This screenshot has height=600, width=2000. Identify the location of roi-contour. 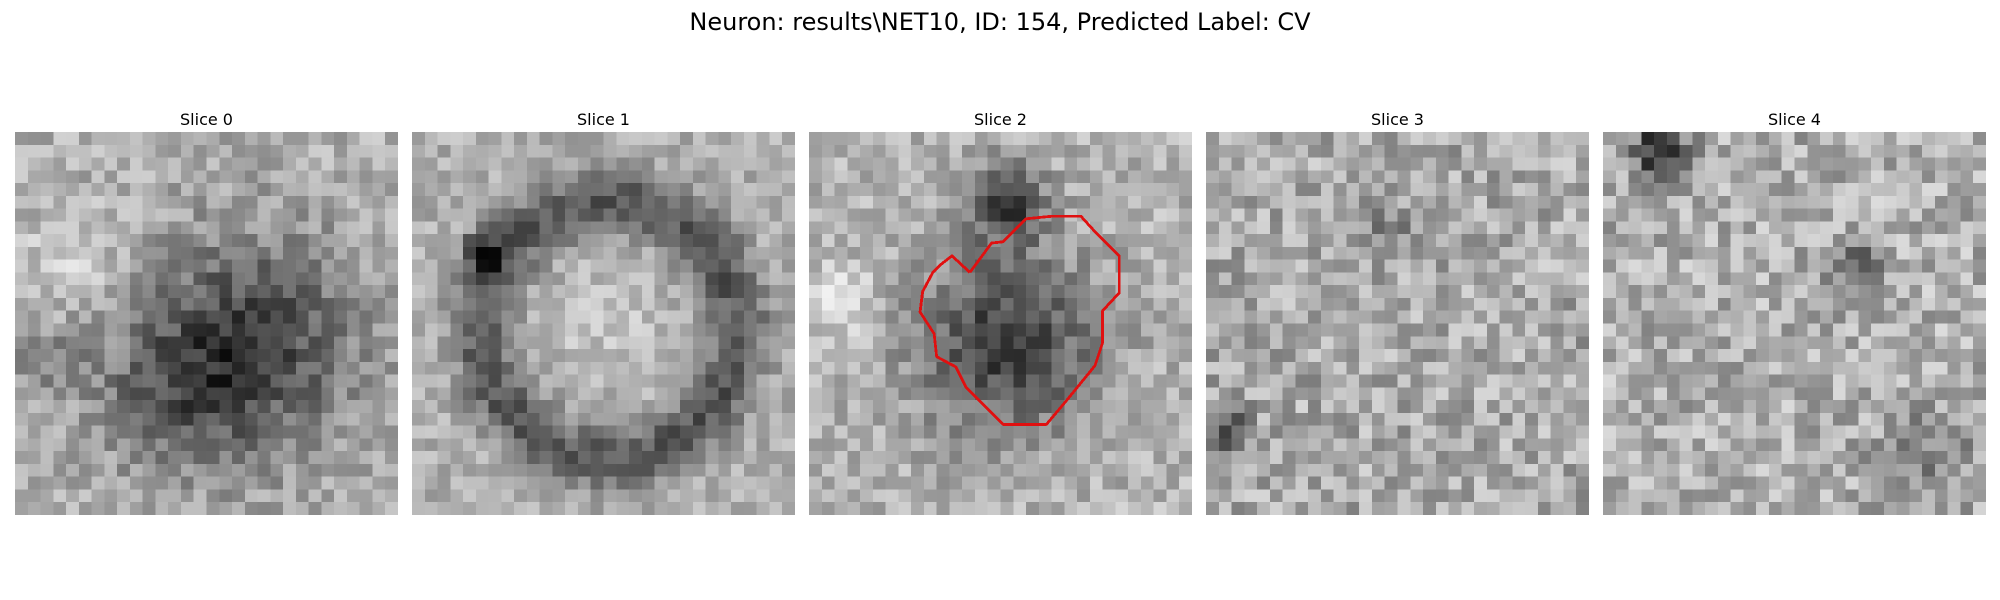
(1019, 320).